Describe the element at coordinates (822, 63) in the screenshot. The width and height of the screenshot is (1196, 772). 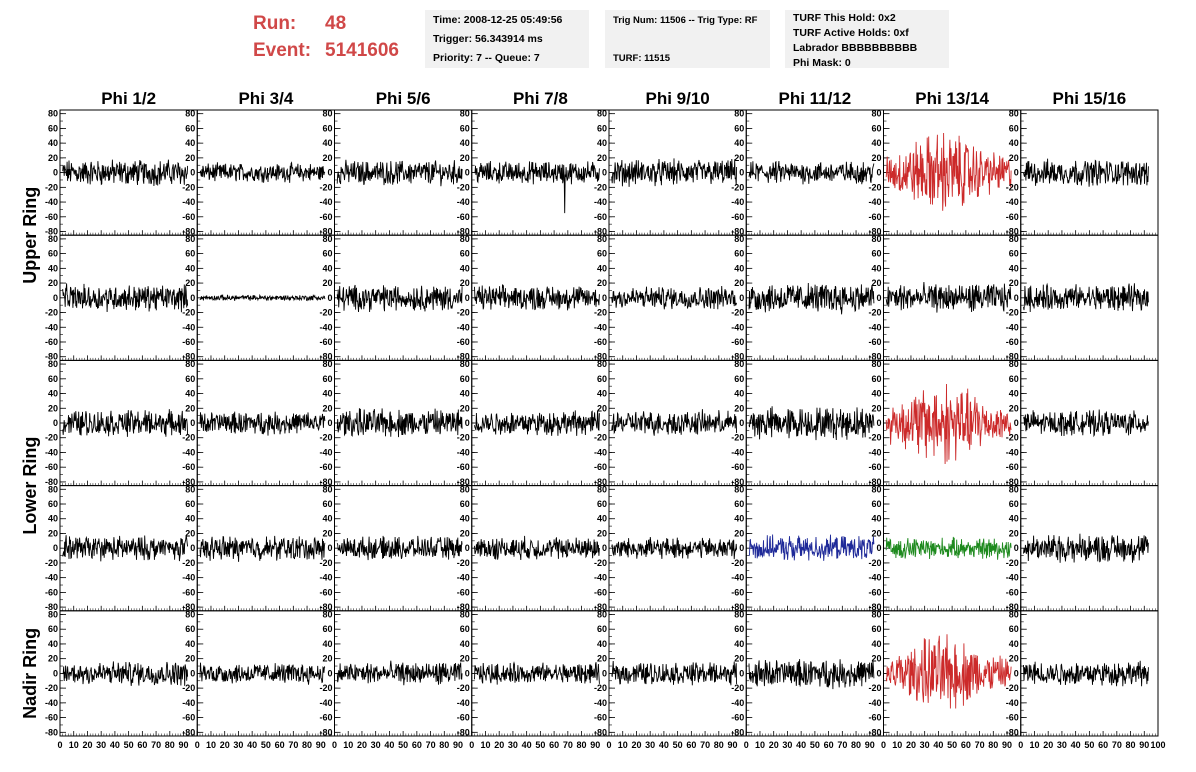
I see `phi-mask-text: Phi Mask: 0` at that location.